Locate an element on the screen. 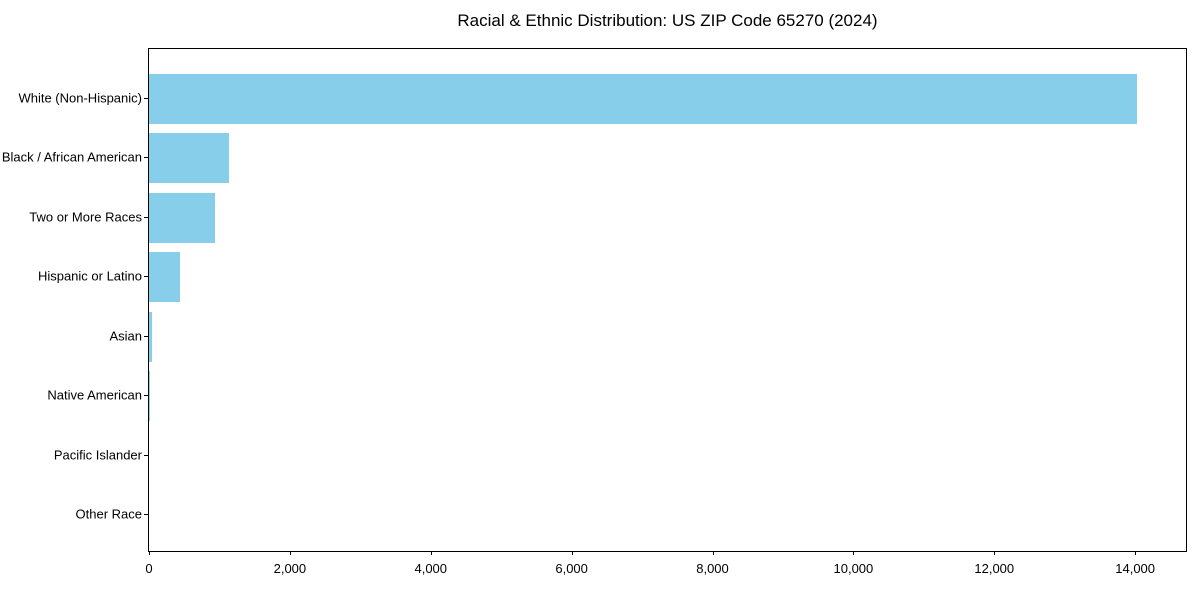 The image size is (1200, 600). x-tick-label-2-000: 2,000 is located at coordinates (290, 568).